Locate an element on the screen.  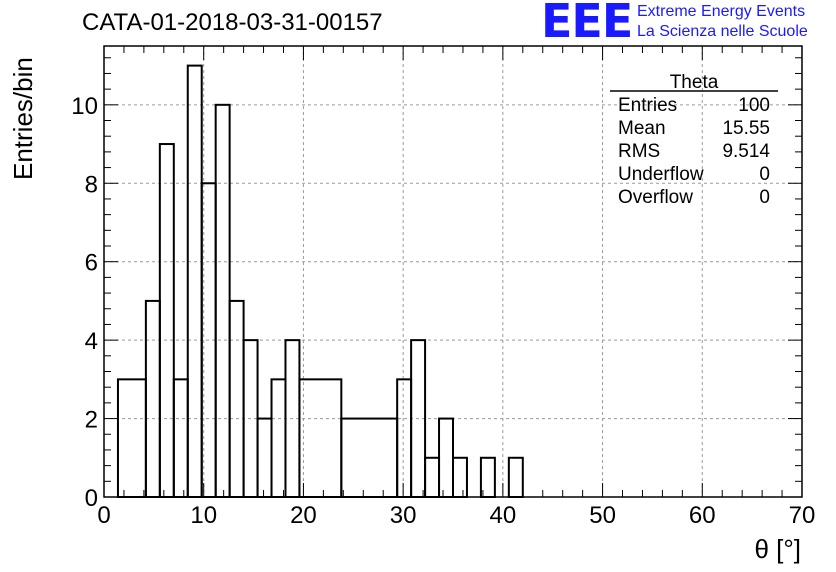
stats-row-label: RMS is located at coordinates (639, 151).